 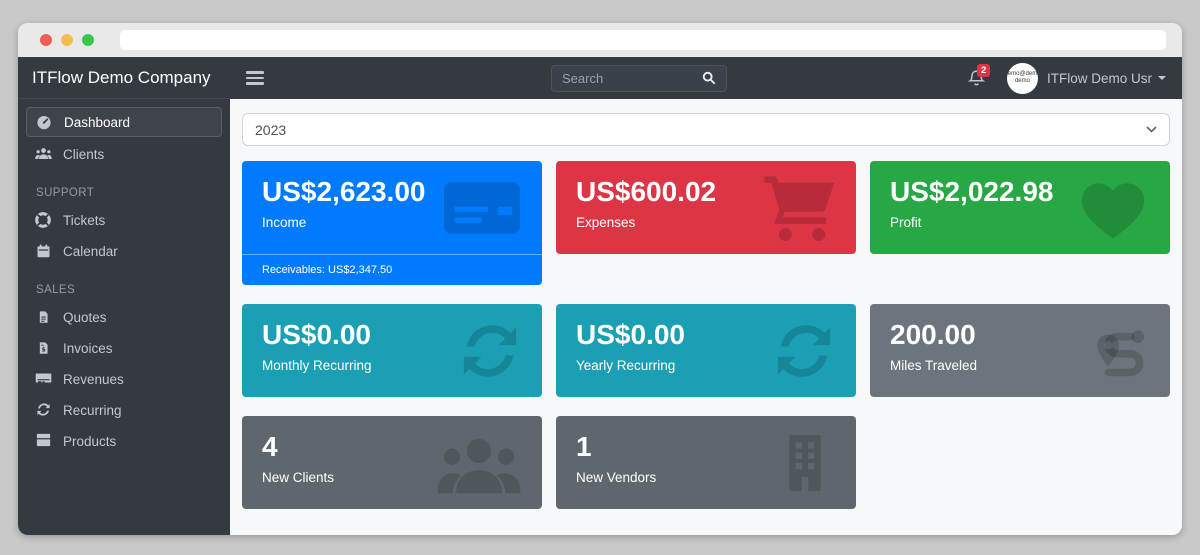 I want to click on miles-traveled-value: 200.00, so click(x=933, y=334).